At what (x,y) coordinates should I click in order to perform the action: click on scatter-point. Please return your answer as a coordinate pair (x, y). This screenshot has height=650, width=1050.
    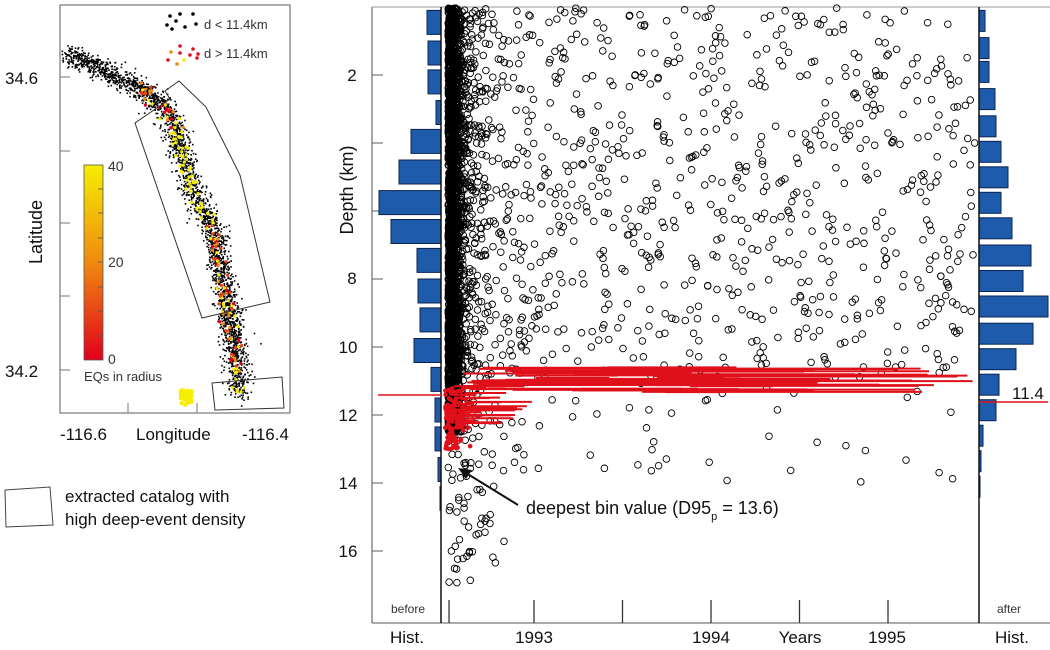
    Looking at the image, I should click on (462, 256).